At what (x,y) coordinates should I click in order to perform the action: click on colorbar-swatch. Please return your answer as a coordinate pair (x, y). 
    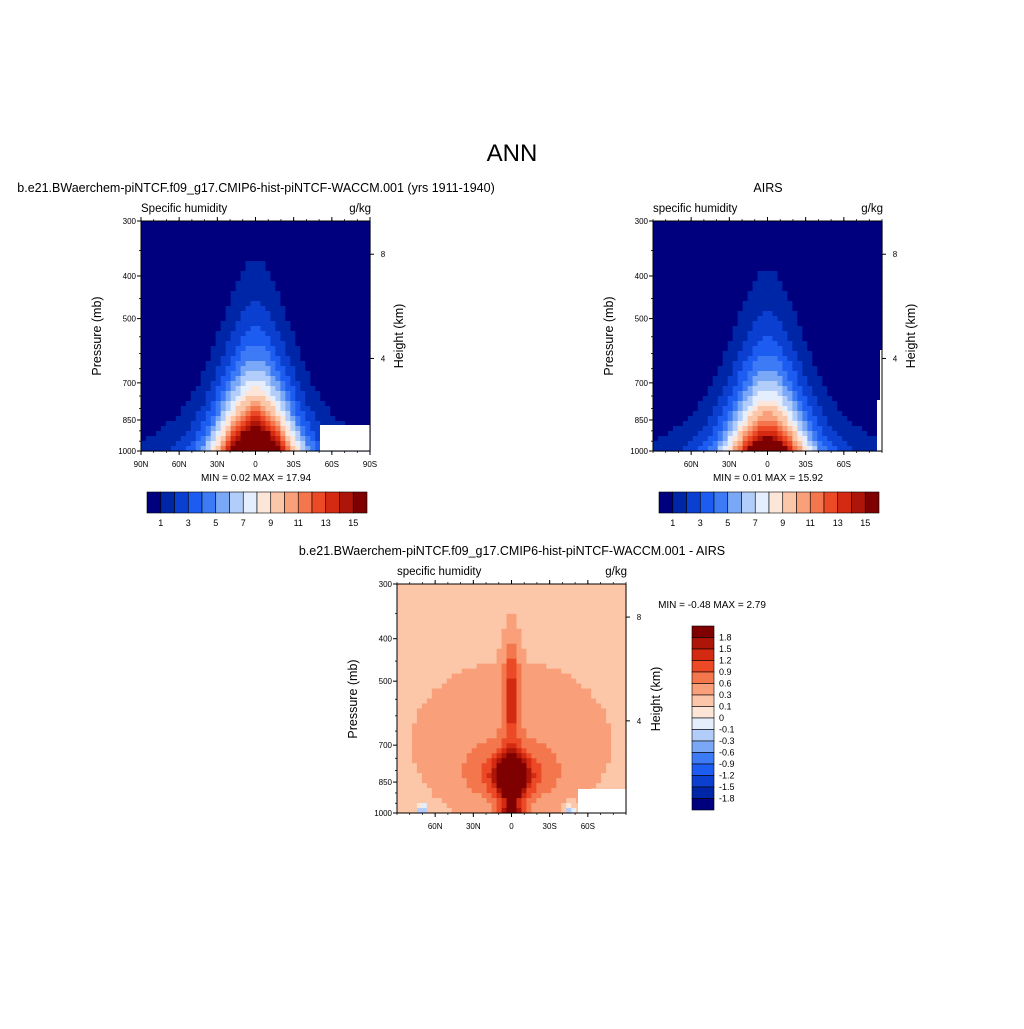
    Looking at the image, I should click on (264, 502).